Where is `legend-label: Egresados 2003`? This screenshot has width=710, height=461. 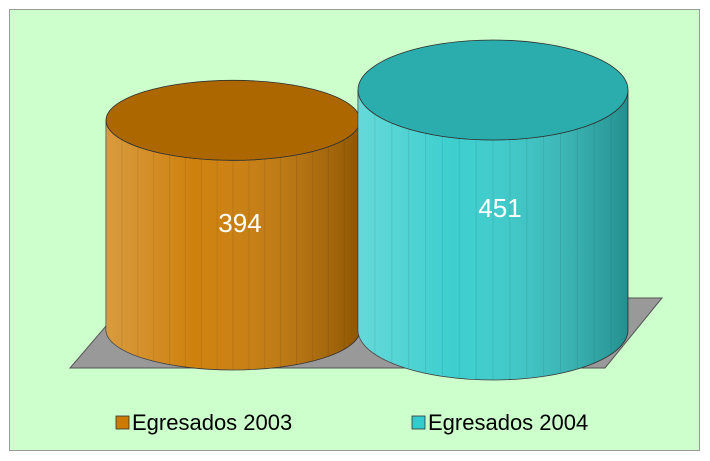 legend-label: Egresados 2003 is located at coordinates (212, 422).